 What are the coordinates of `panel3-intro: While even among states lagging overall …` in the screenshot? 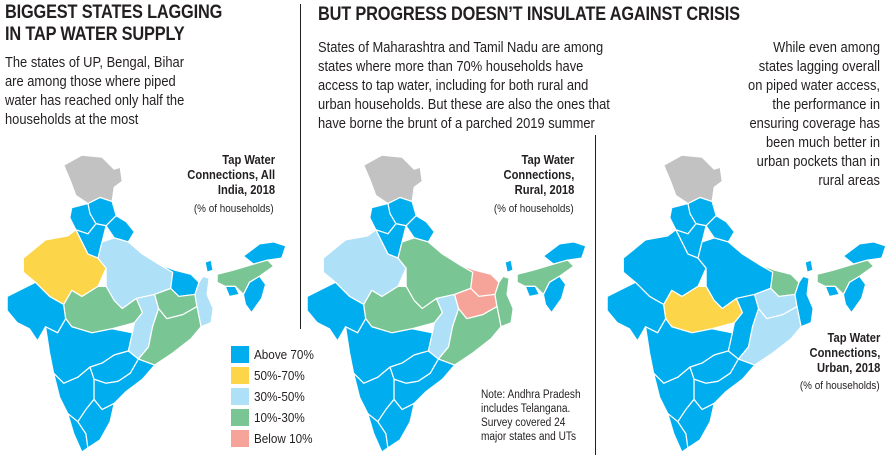 It's located at (785, 114).